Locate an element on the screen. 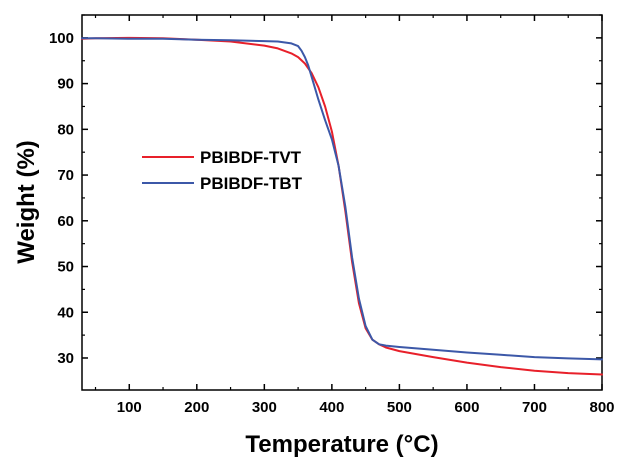  y-tick-label: 80 is located at coordinates (65, 129).